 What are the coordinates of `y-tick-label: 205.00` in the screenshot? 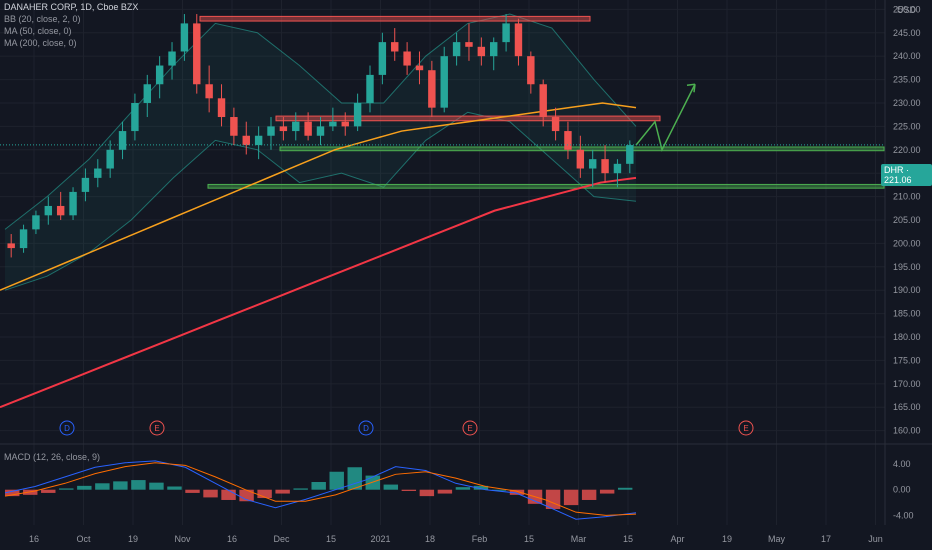 It's located at (907, 220).